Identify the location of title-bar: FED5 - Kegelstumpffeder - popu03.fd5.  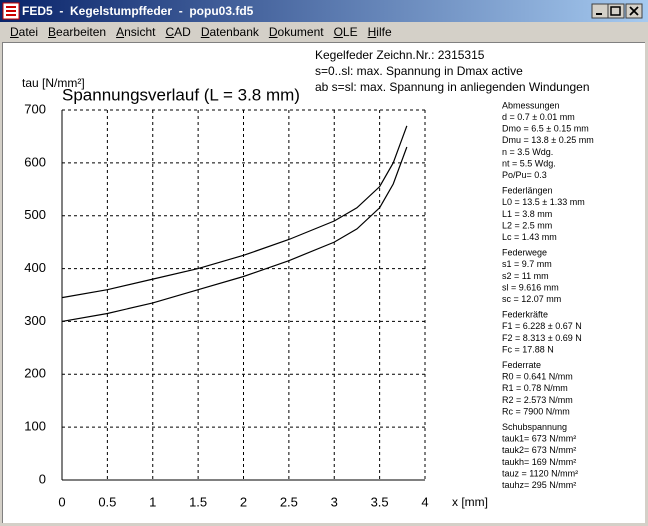
(324, 11).